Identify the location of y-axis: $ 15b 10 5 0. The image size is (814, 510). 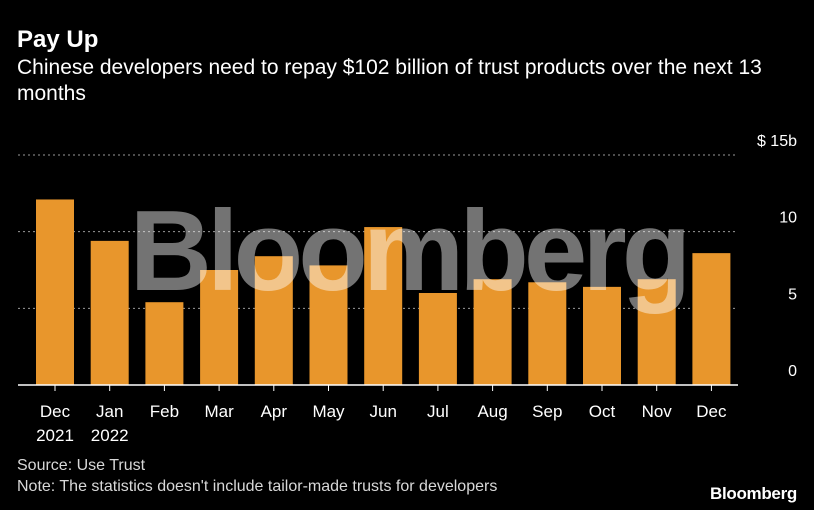
(777, 256).